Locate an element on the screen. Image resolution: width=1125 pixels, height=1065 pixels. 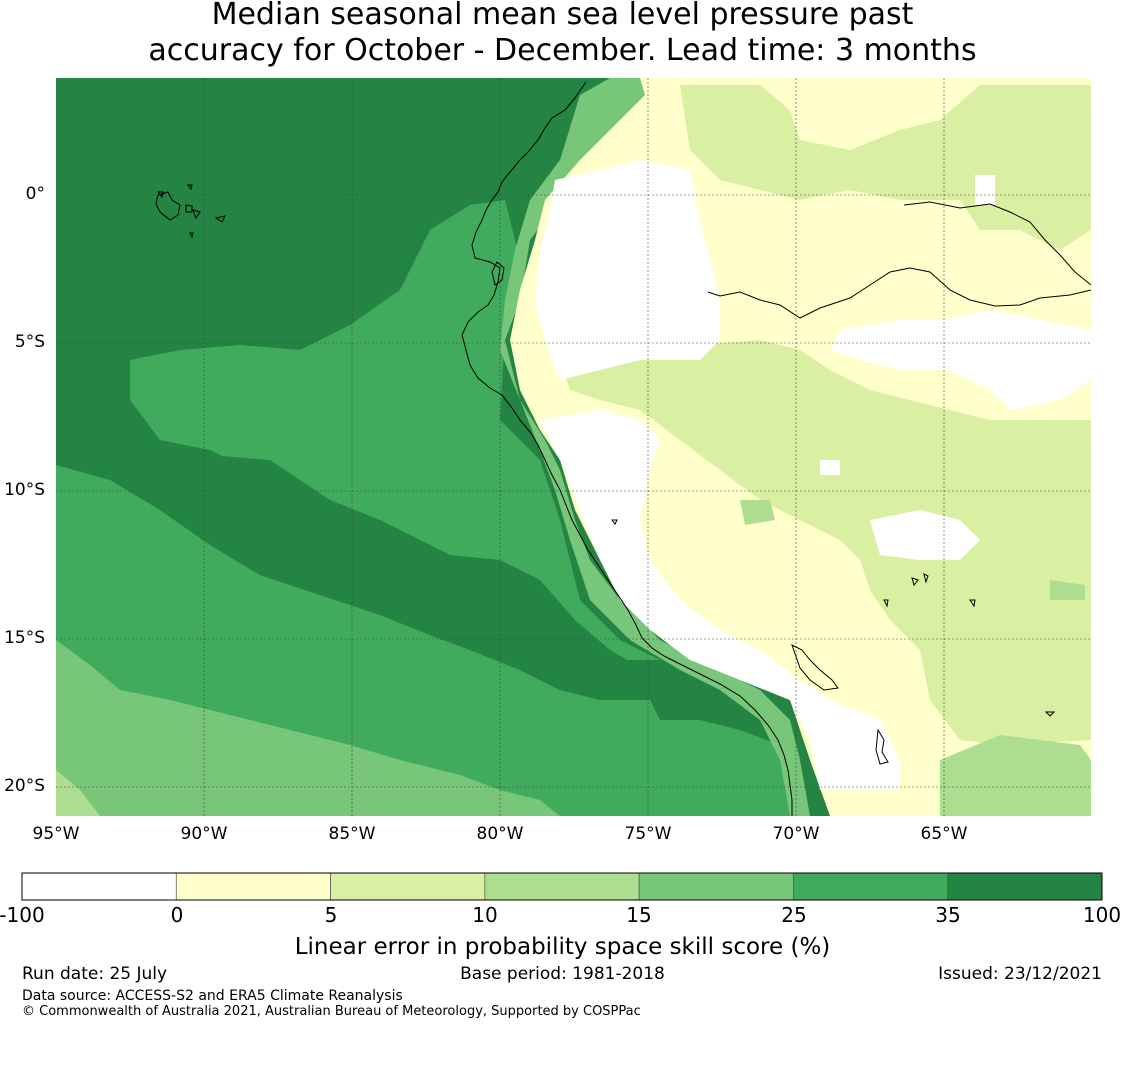
lat-label-15s: 15°S is located at coordinates (24, 638).